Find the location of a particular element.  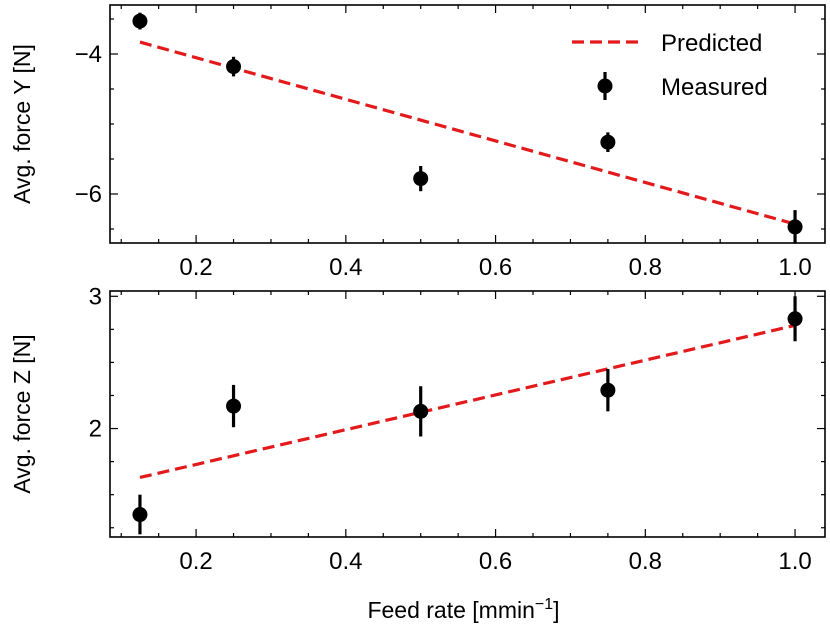

y-tick-label: 2 is located at coordinates (95, 429).